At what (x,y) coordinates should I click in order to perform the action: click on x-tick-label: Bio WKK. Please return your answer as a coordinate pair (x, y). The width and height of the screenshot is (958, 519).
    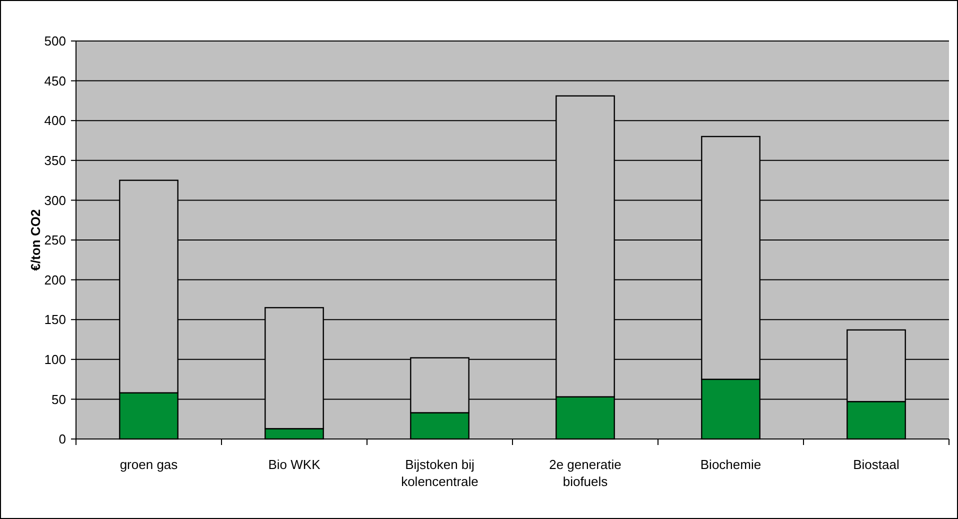
    Looking at the image, I should click on (294, 464).